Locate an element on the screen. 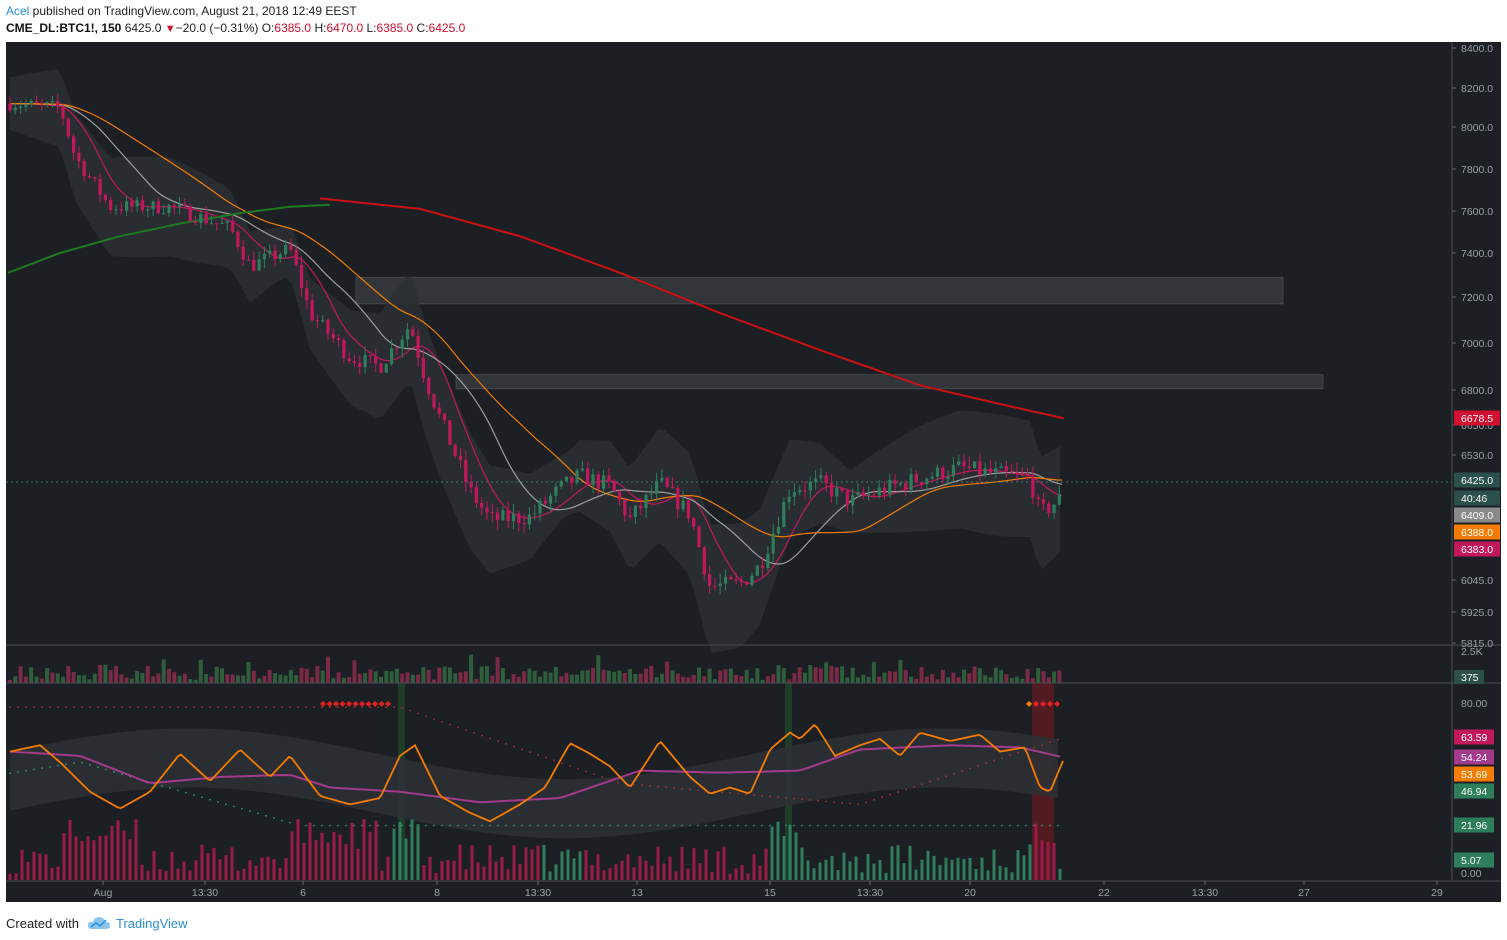 Image resolution: width=1507 pixels, height=940 pixels. last-price: 6425.0 is located at coordinates (143, 28).